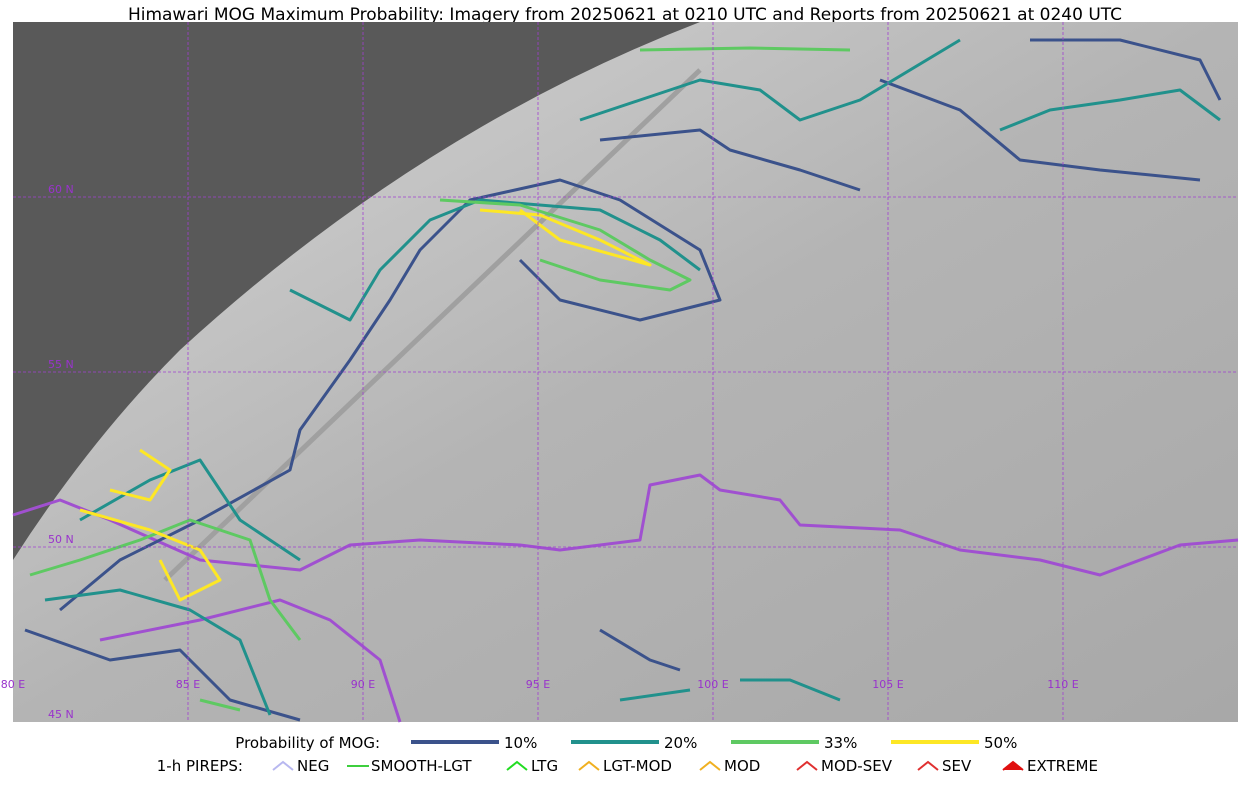 The image size is (1250, 786). I want to click on legend-label: SEV, so click(957, 766).